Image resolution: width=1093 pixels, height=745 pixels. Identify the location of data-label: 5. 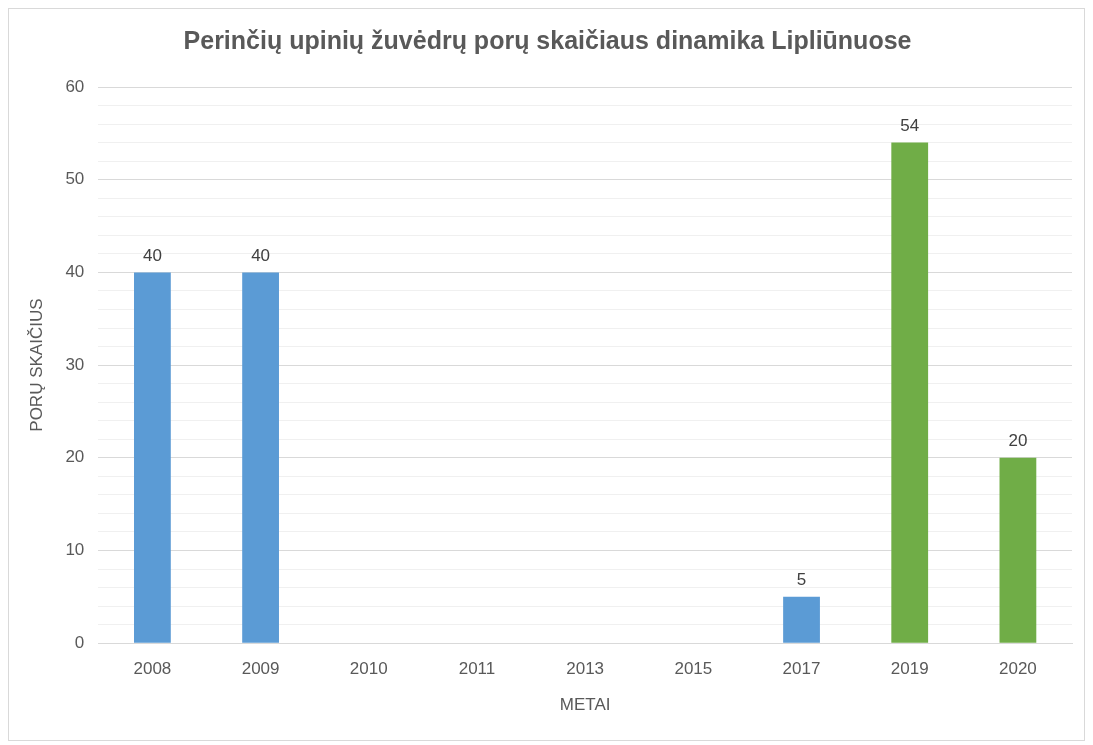
(801, 580).